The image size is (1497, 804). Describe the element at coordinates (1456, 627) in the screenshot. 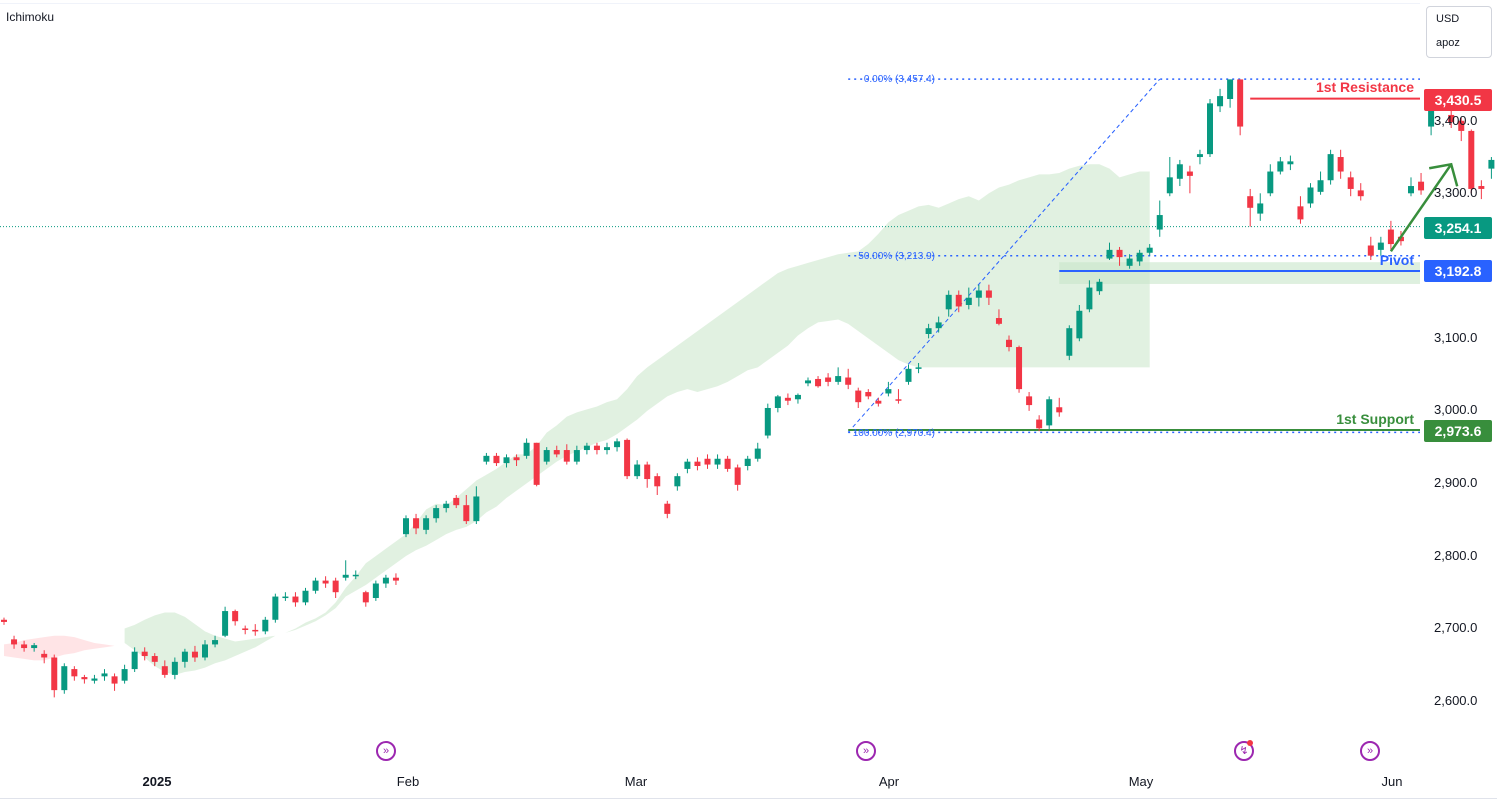

I see `y-tick-2700: 2,700.0` at that location.